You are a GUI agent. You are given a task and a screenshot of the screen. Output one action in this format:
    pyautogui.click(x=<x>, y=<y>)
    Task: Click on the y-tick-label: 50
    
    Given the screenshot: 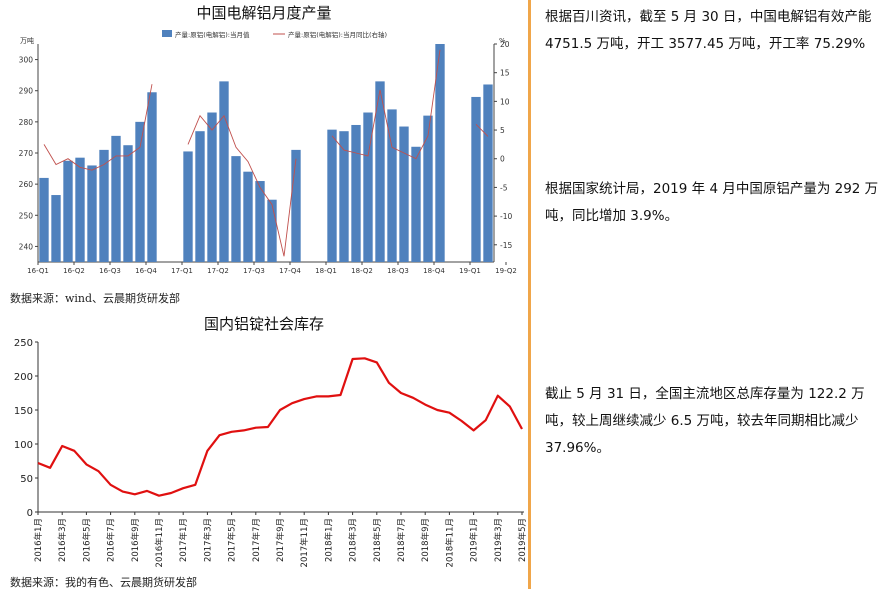 What is the action you would take?
    pyautogui.click(x=26, y=479)
    